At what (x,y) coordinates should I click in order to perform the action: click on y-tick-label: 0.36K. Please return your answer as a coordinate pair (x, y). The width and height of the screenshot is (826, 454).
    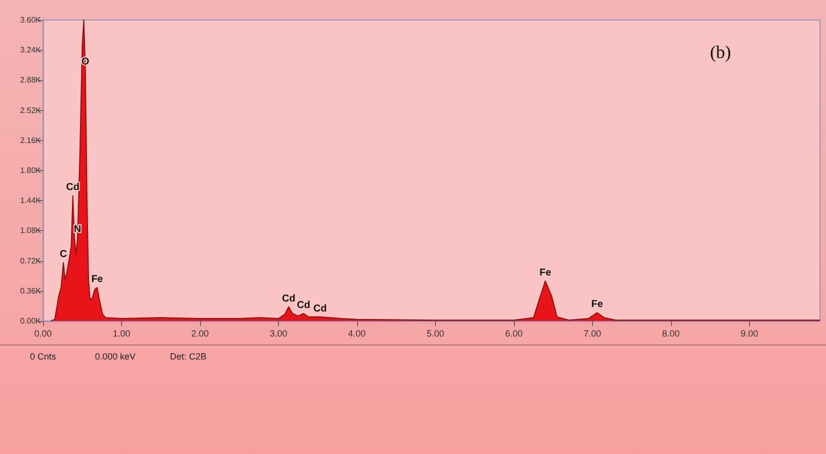
    Looking at the image, I should click on (31, 291).